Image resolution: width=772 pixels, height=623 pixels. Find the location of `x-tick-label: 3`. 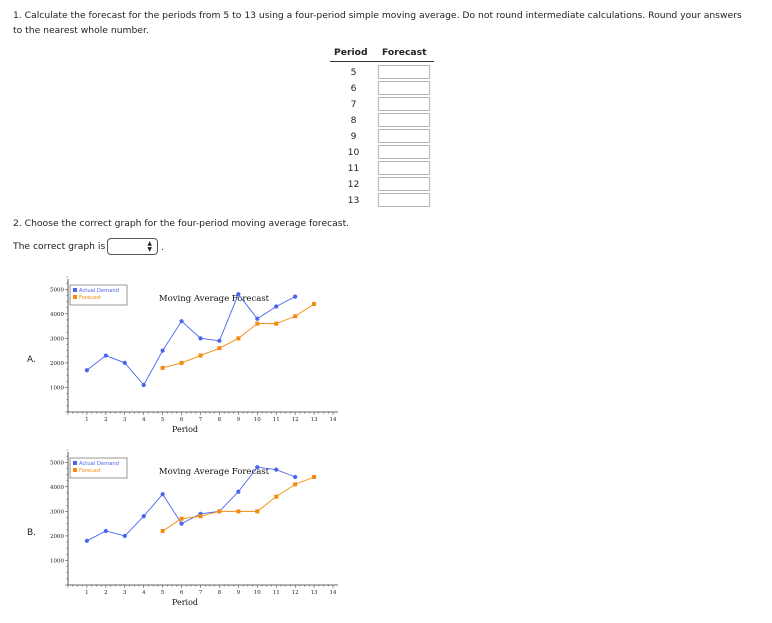

x-tick-label: 3 is located at coordinates (125, 593).